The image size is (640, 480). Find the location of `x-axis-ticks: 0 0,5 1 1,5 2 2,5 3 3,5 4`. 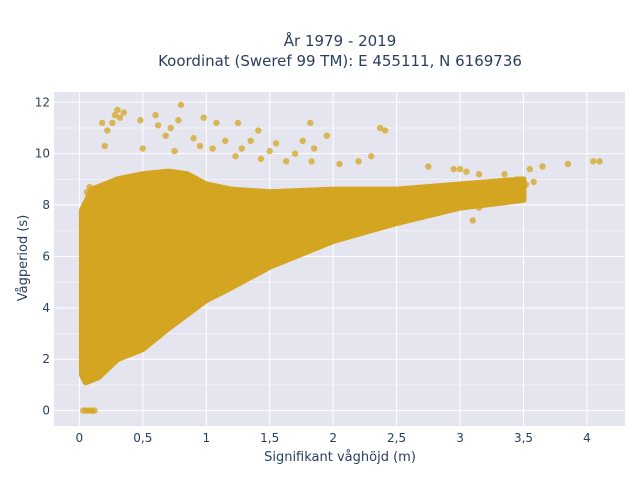

x-axis-ticks: 0 0,5 1 1,5 2 2,5 3 3,5 4 is located at coordinates (333, 438).